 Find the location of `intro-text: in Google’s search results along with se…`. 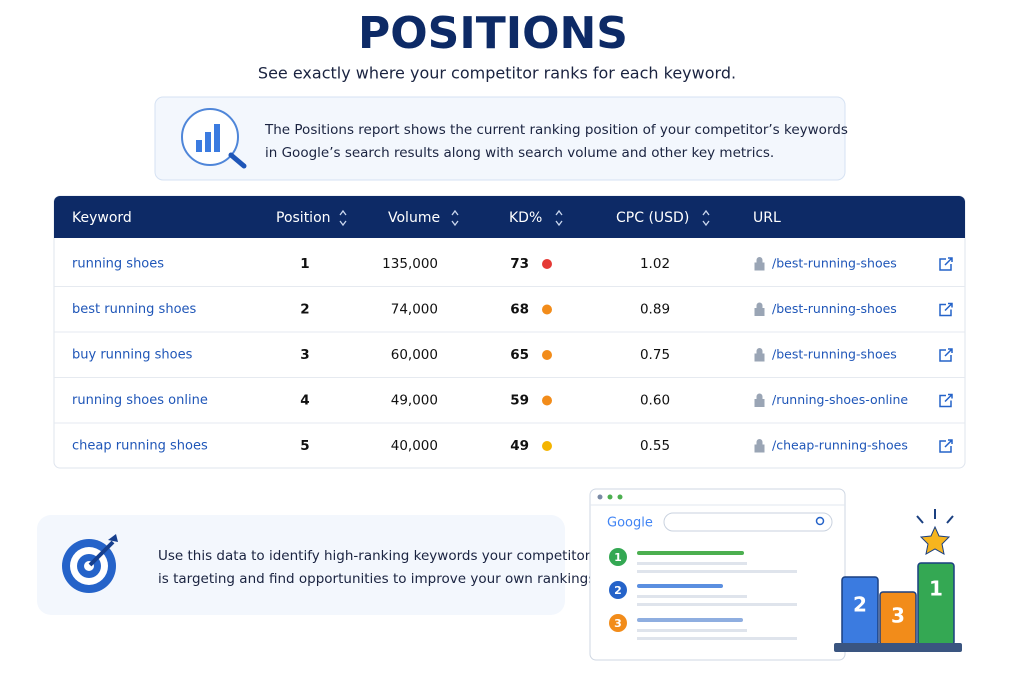

intro-text: in Google’s search results along with se… is located at coordinates (519, 153).